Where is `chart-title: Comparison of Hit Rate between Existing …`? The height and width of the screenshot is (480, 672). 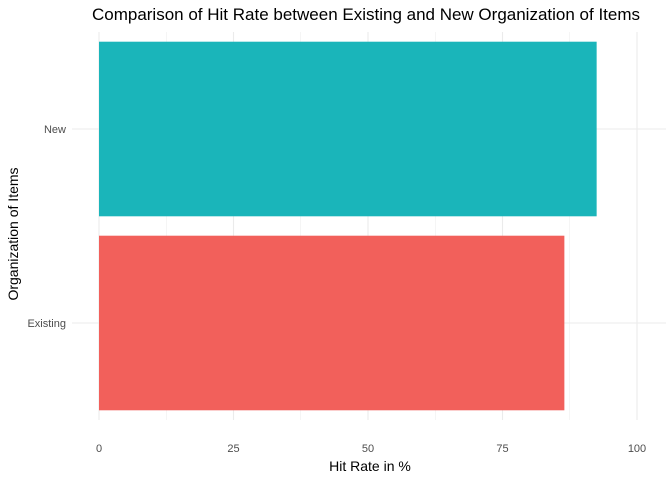 chart-title: Comparison of Hit Rate between Existing … is located at coordinates (366, 14).